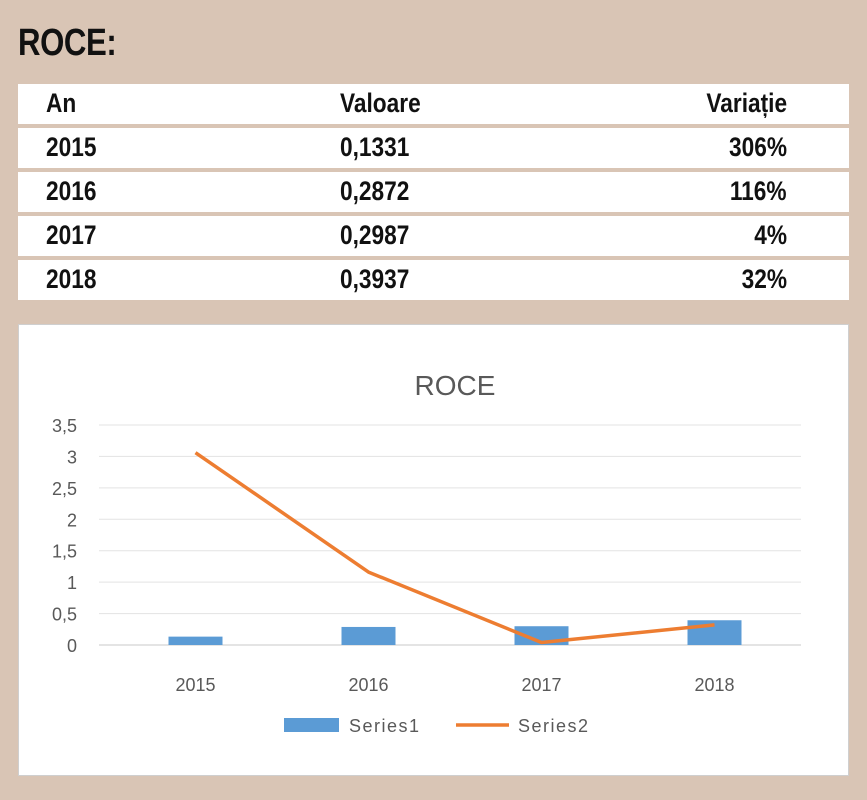  Describe the element at coordinates (757, 147) in the screenshot. I see `cell-variatie: 306%` at that location.